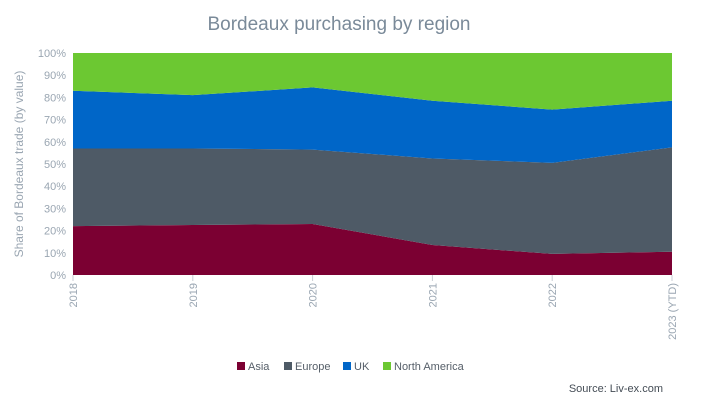 The image size is (708, 415). I want to click on legend-swatch-asia, so click(241, 366).